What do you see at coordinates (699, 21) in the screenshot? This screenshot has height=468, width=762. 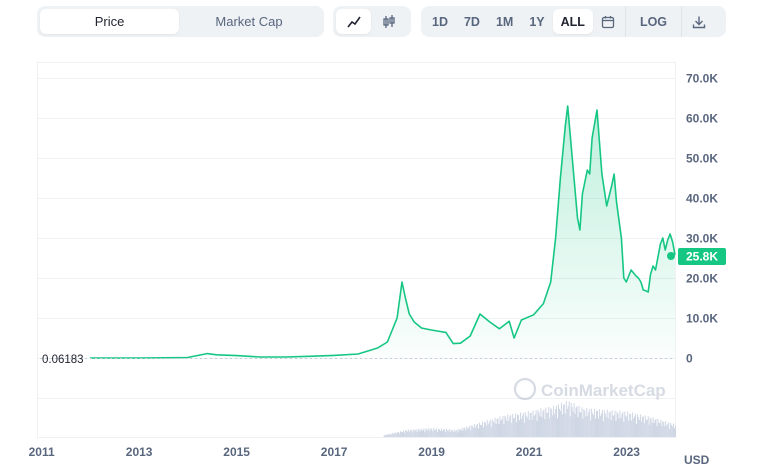 I see `download-button` at bounding box center [699, 21].